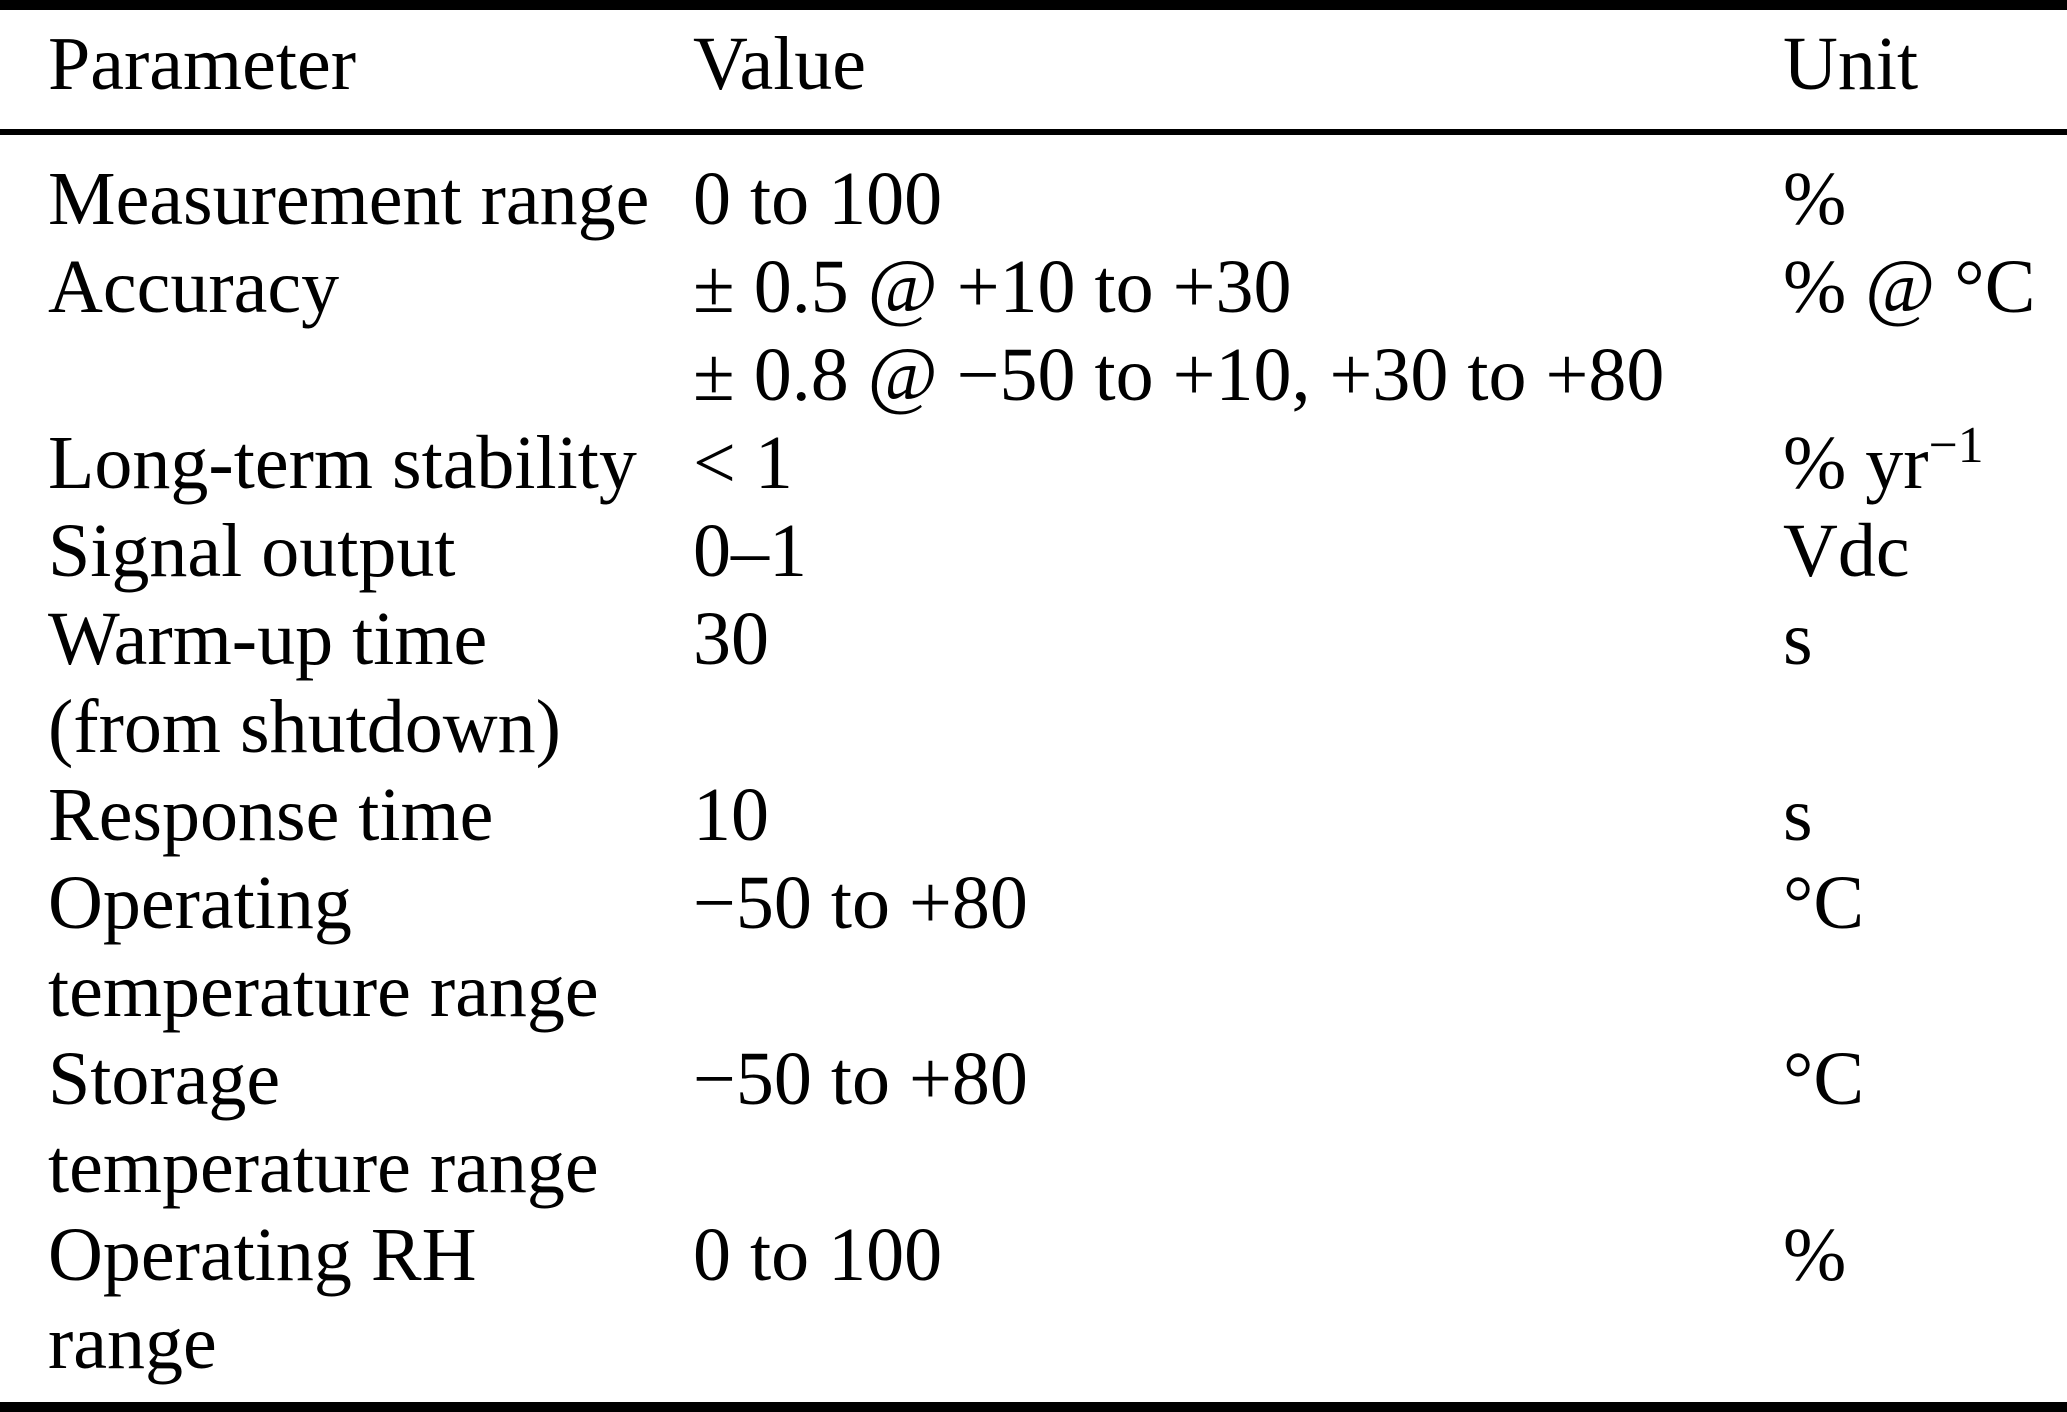 The height and width of the screenshot is (1412, 2067). I want to click on unit-text: % @ °C, so click(1909, 287).